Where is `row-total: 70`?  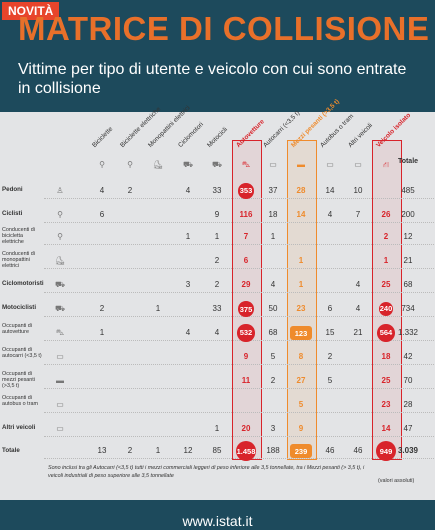
row-total: 70 is located at coordinates (408, 380).